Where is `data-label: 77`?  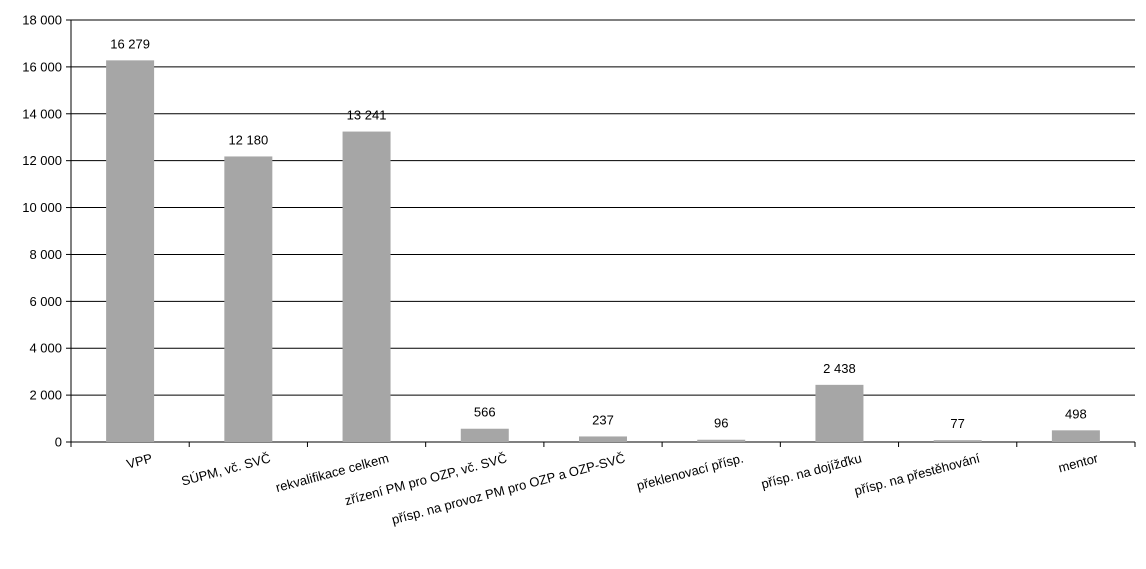
data-label: 77 is located at coordinates (957, 423).